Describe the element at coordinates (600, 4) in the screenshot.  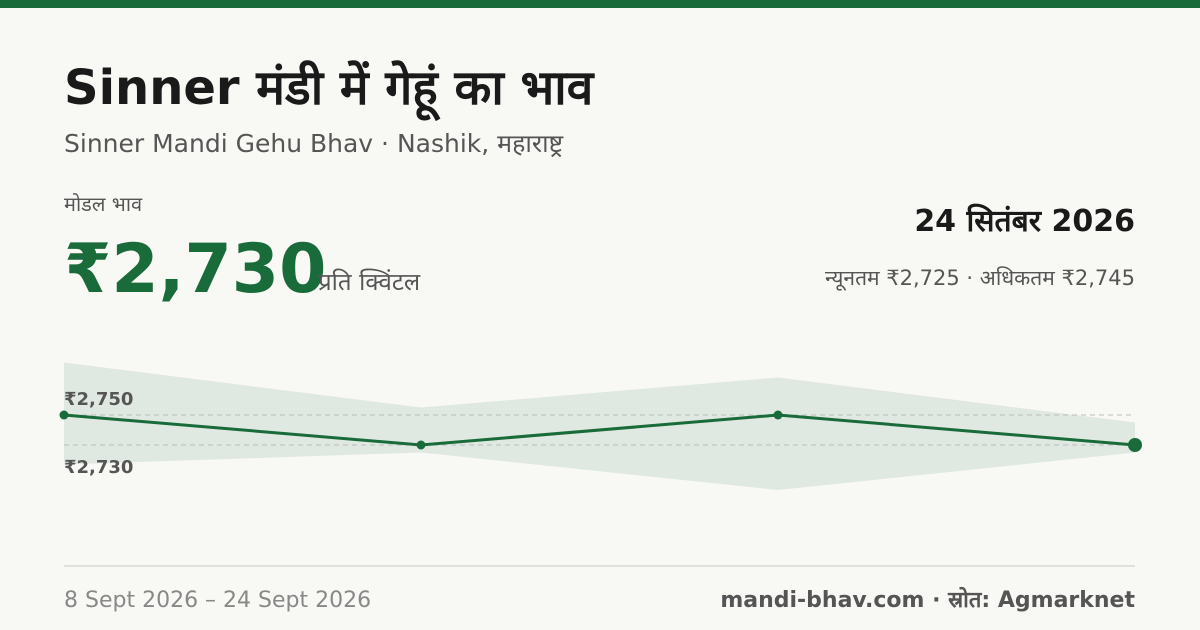
I see `top-bar` at that location.